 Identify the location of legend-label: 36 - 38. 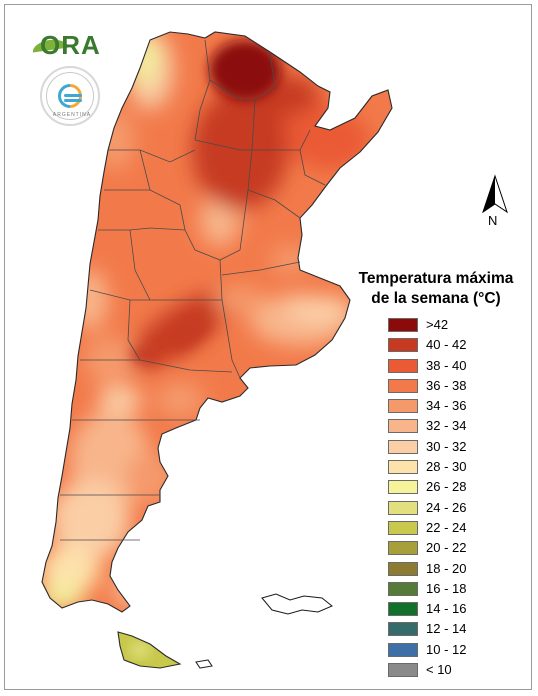
(446, 385).